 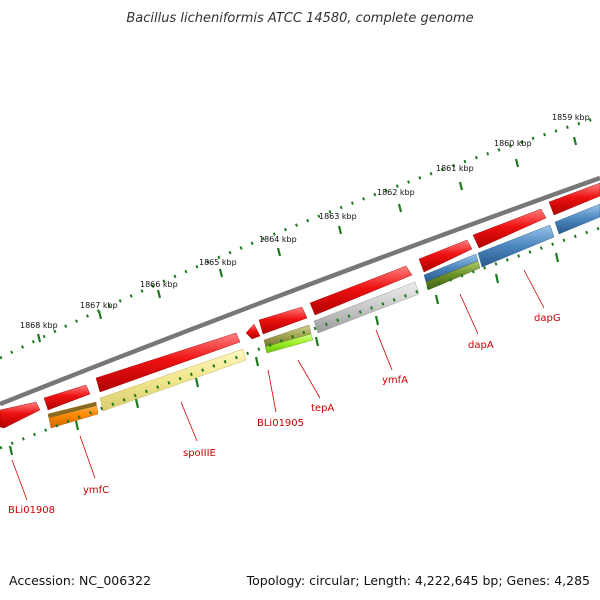 What do you see at coordinates (513, 143) in the screenshot?
I see `scale-label-1860: 1860 kbp` at bounding box center [513, 143].